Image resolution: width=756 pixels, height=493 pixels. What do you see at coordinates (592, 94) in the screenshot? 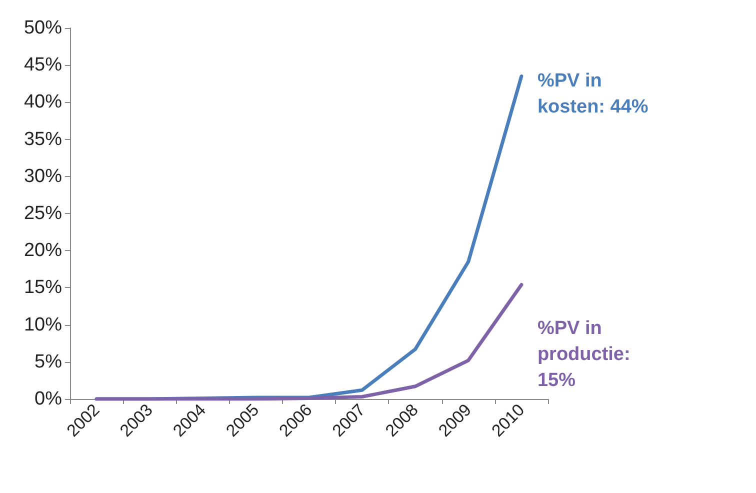
I see `series-label: %PV in kosten: 44%` at bounding box center [592, 94].